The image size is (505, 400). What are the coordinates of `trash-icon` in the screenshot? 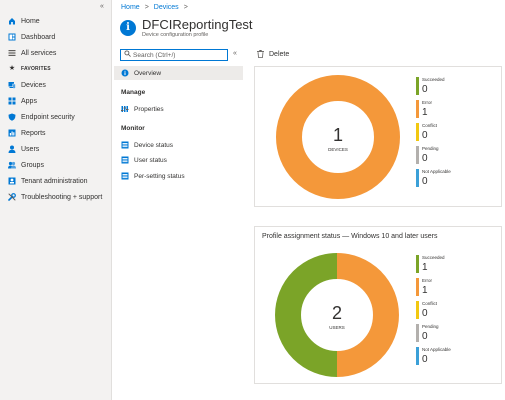 It's located at (260, 54).